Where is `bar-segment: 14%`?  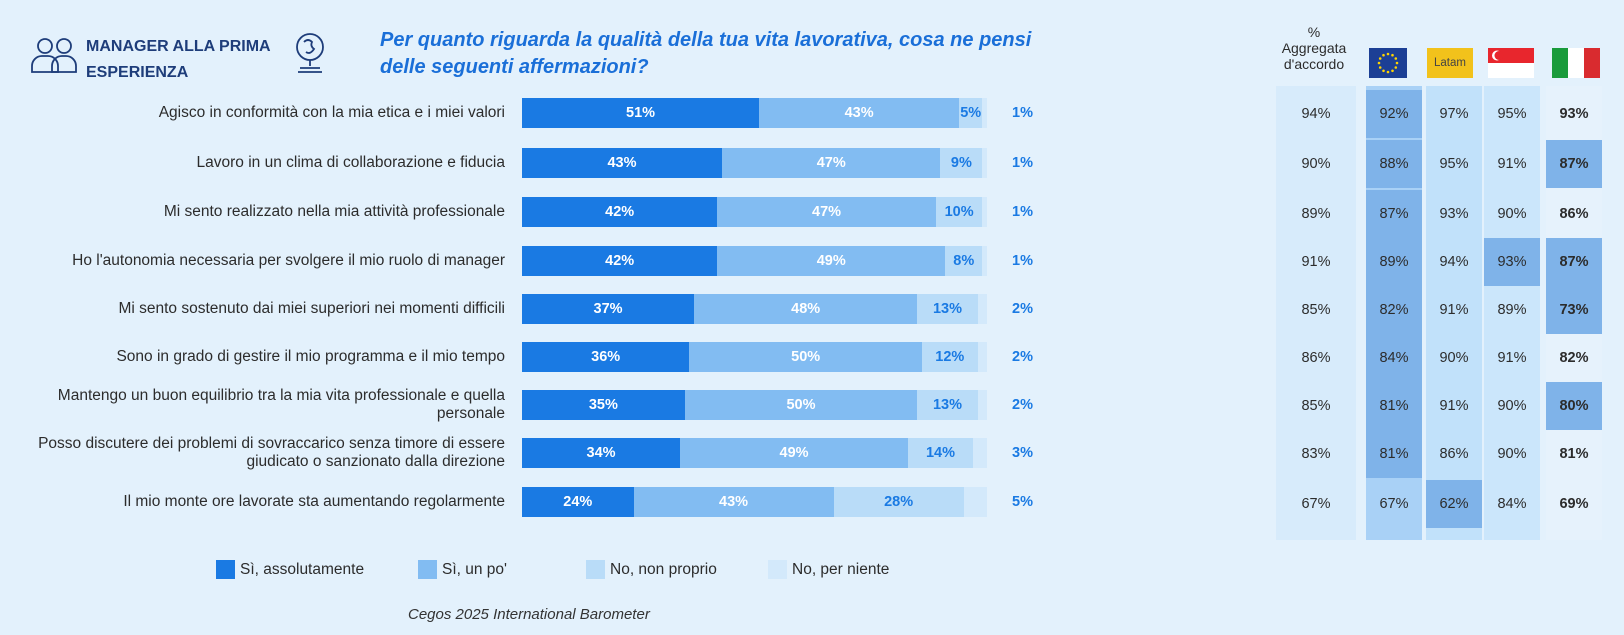 bar-segment: 14% is located at coordinates (940, 453).